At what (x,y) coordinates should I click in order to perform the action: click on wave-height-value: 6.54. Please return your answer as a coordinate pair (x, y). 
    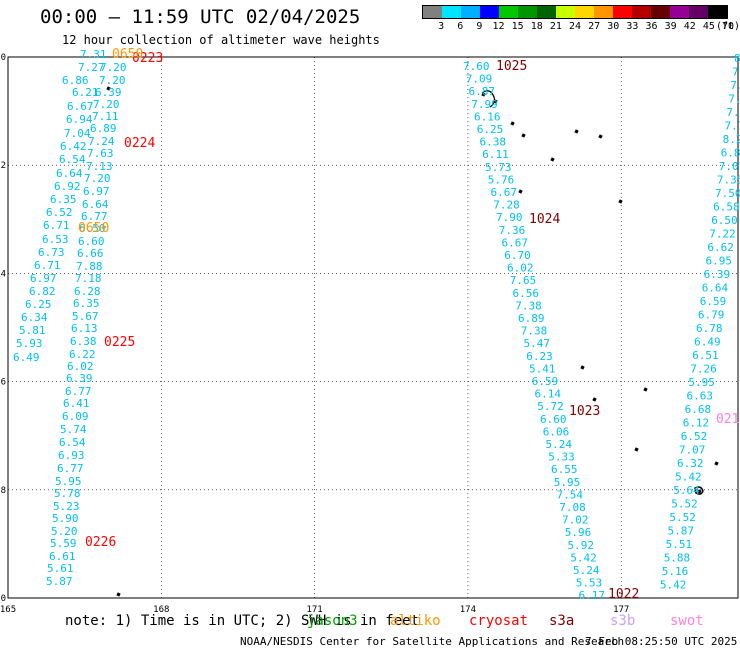
    Looking at the image, I should click on (72, 442).